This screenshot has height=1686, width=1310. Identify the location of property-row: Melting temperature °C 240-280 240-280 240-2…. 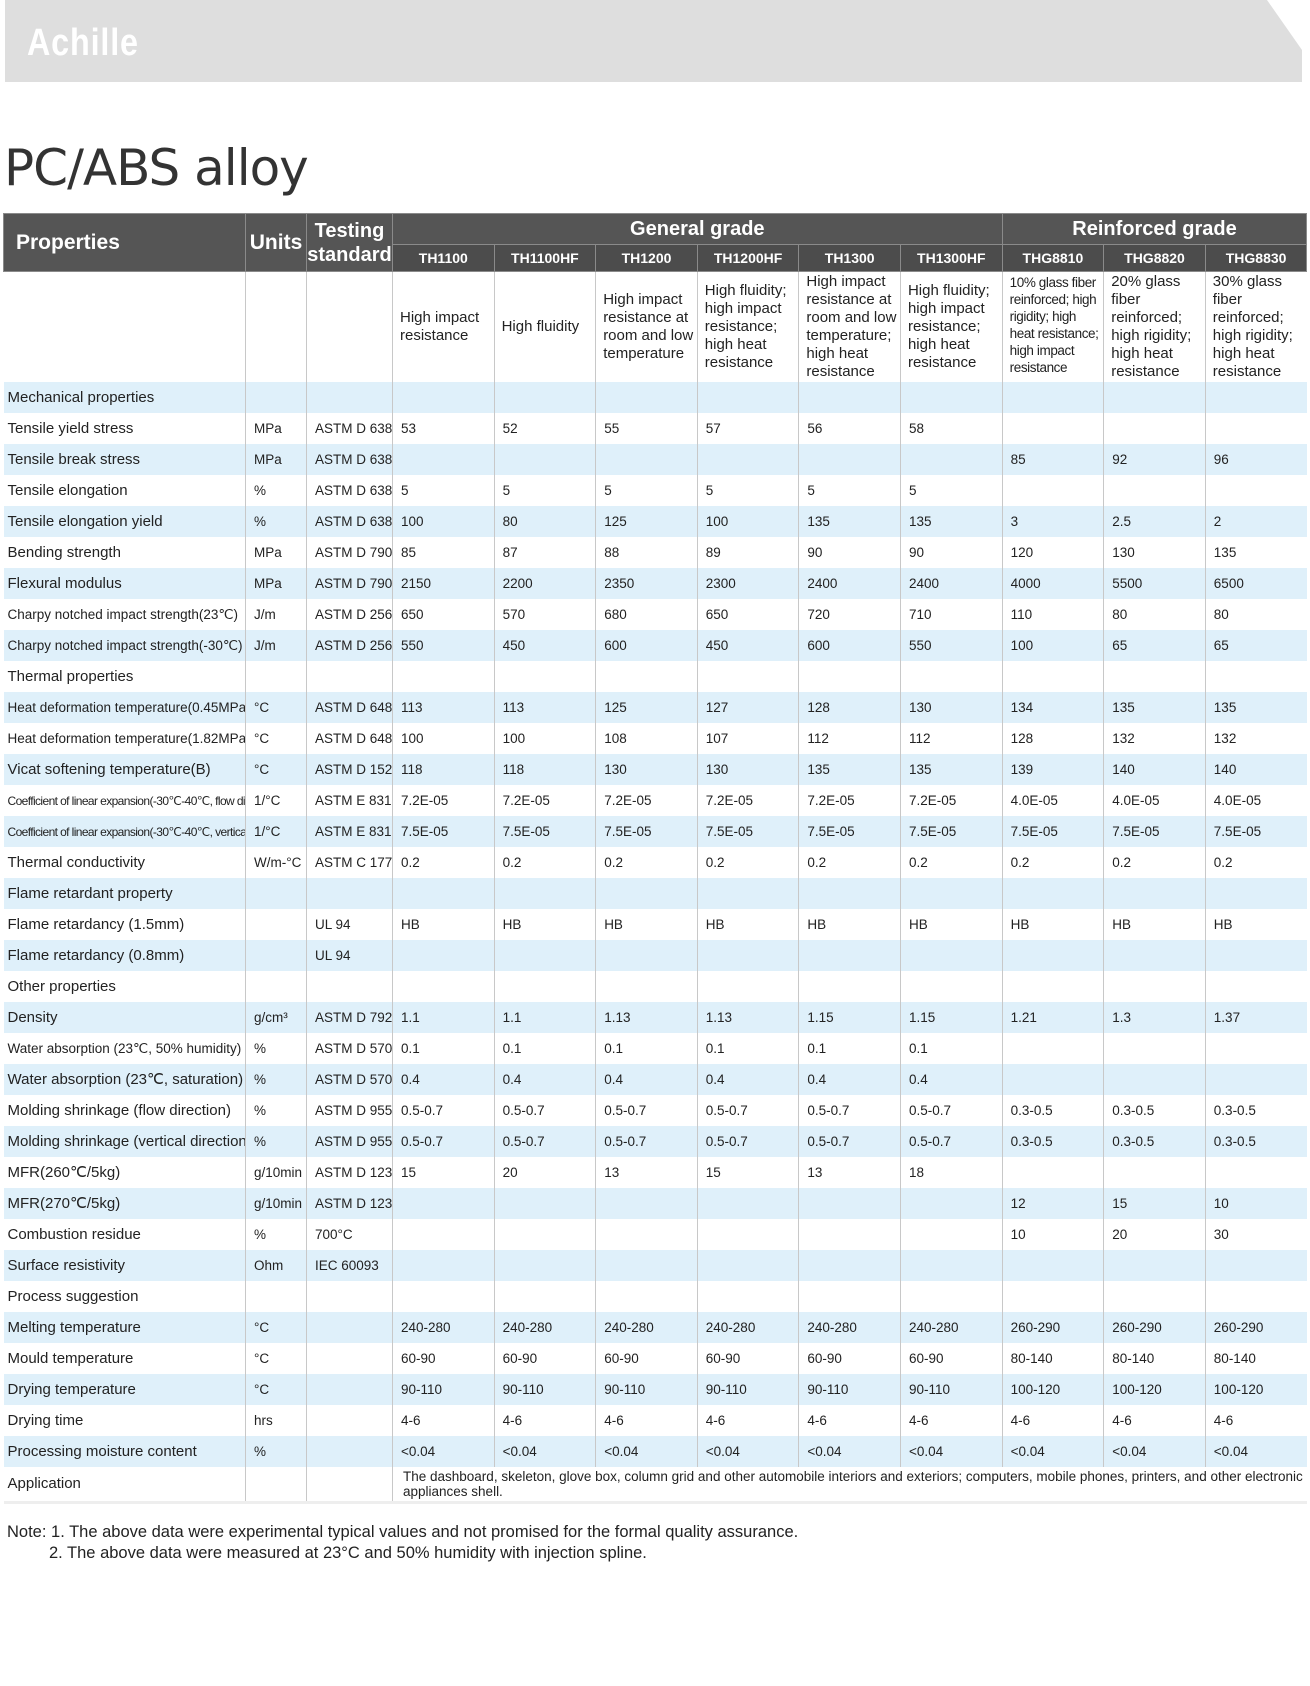
(655, 1327).